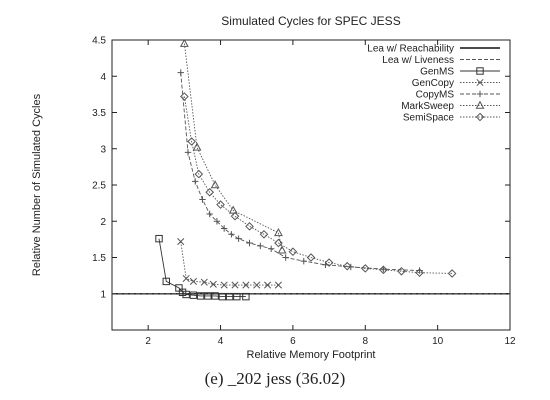 Image resolution: width=550 pixels, height=400 pixels. Describe the element at coordinates (229, 263) in the screenshot. I see `series-line-gencopy` at that location.